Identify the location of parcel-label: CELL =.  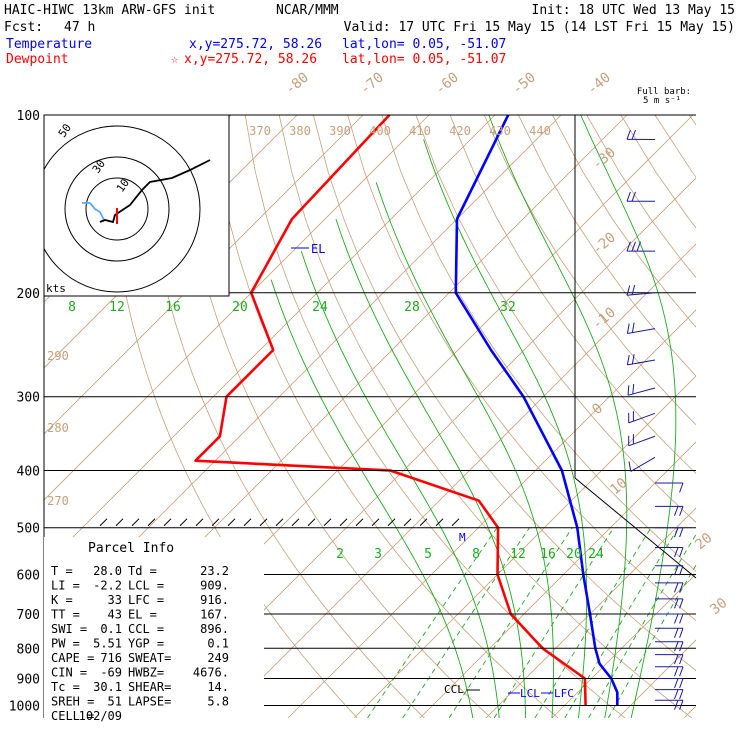
(72, 716).